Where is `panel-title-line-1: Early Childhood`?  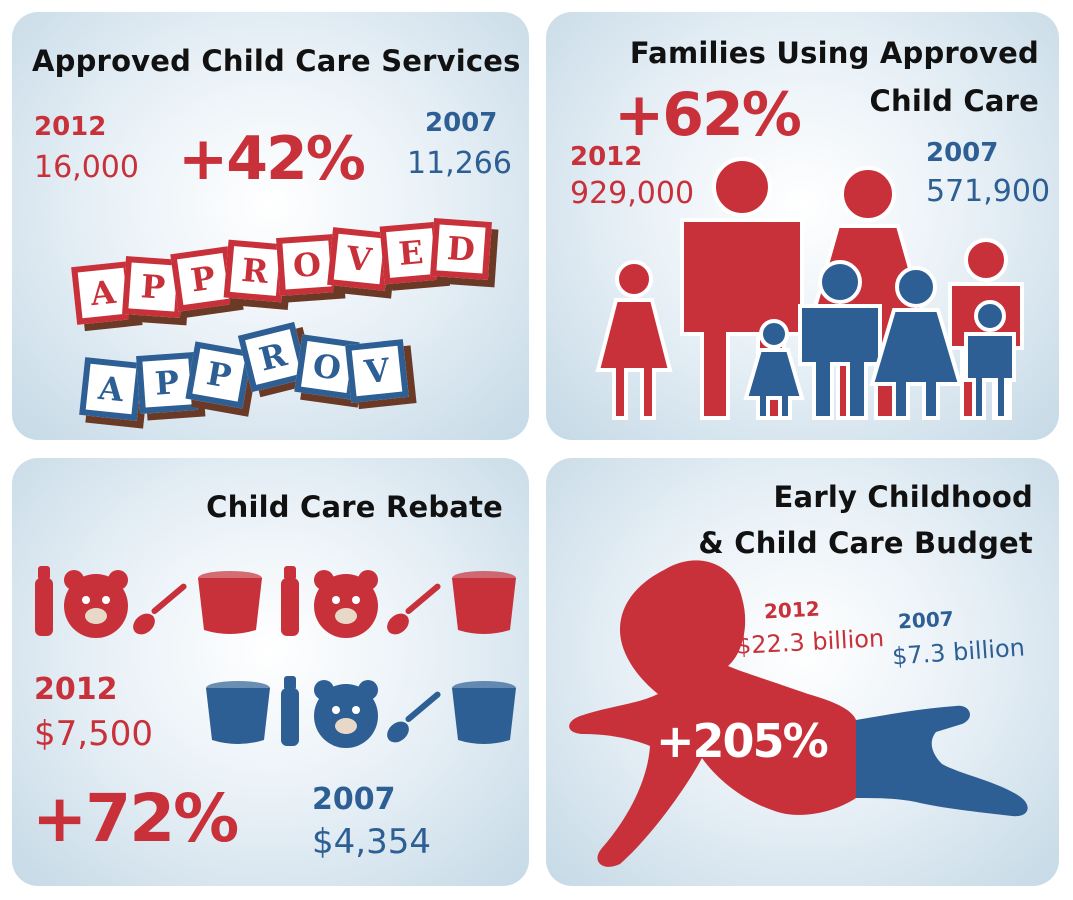
panel-title-line-1: Early Childhood is located at coordinates (903, 497).